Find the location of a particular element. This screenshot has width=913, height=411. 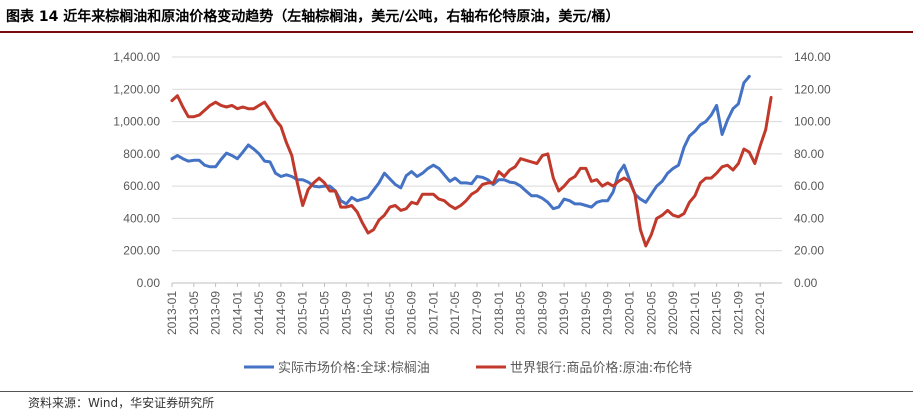

x-tick-label: 2013-05 is located at coordinates (194, 313).